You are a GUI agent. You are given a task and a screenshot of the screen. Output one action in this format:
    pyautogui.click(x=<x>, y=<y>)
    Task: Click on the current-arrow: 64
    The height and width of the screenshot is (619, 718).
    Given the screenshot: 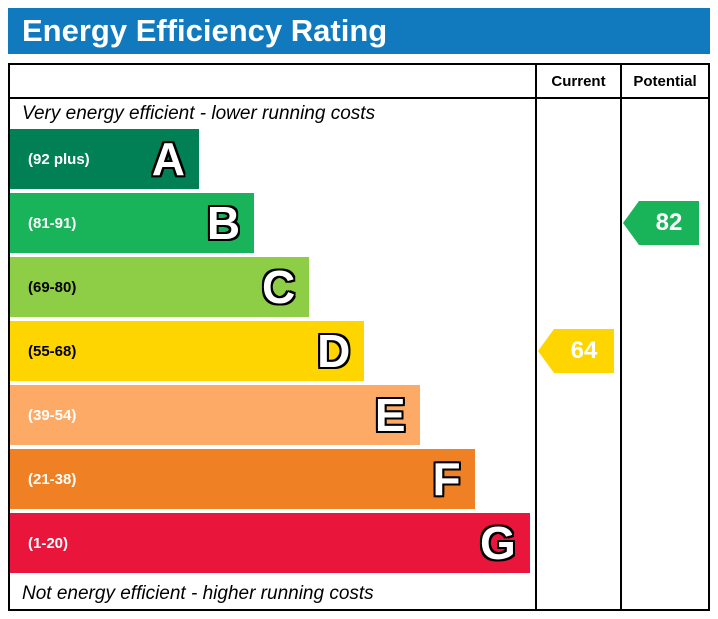 What is the action you would take?
    pyautogui.click(x=576, y=351)
    